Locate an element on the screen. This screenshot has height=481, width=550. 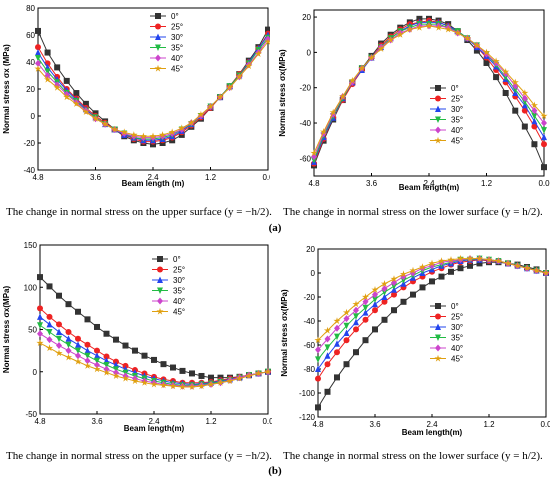
legend-entry: 25° is located at coordinates (179, 270).